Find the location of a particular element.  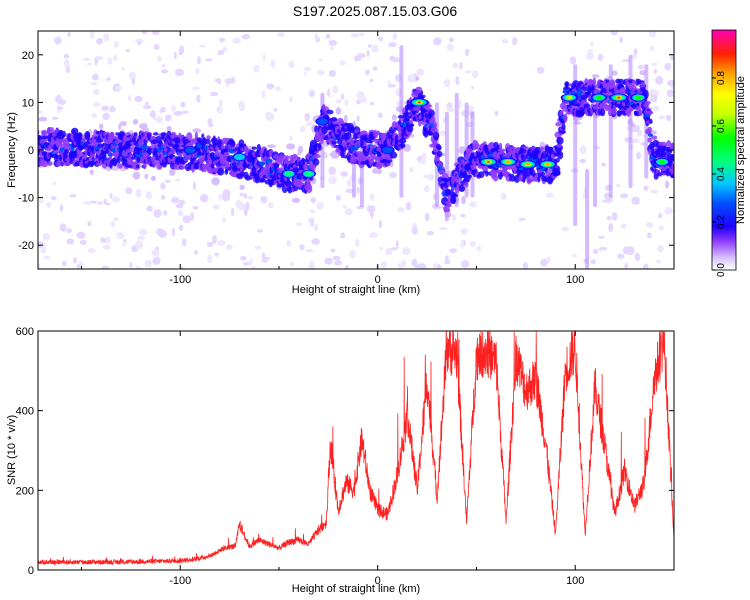

spectrogram-hotspots is located at coordinates (426, 135).